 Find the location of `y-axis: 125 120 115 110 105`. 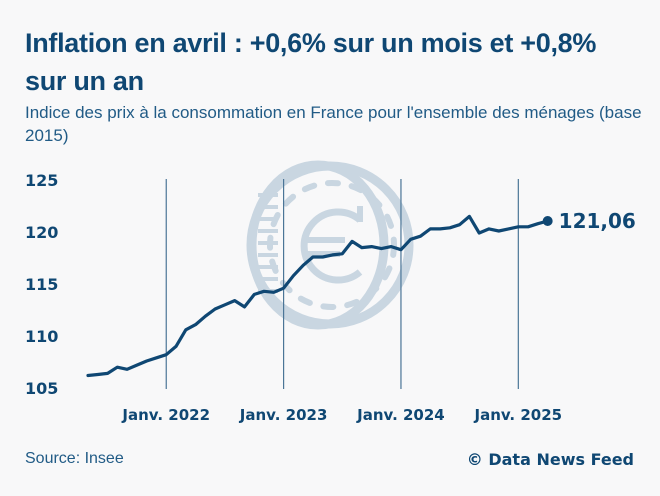

y-axis: 125 120 115 110 105 is located at coordinates (41, 284).